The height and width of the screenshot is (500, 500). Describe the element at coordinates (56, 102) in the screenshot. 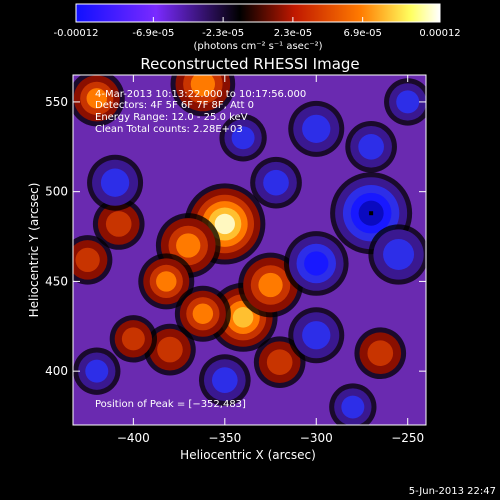

I see `y-tick-label: 550` at that location.